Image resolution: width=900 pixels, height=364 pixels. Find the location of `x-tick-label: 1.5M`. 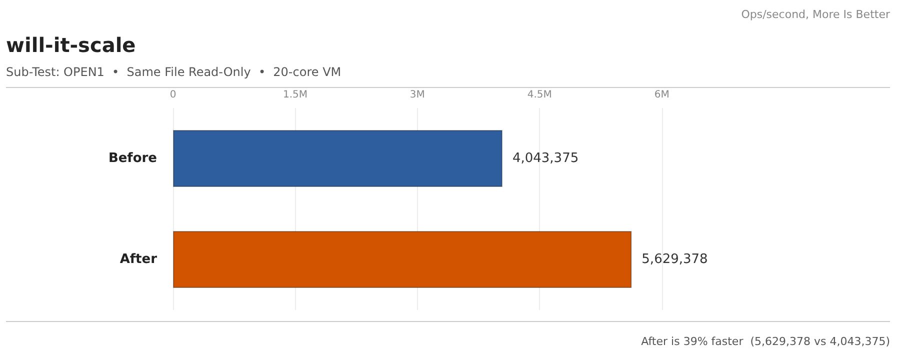

x-tick-label: 1.5M is located at coordinates (295, 95).